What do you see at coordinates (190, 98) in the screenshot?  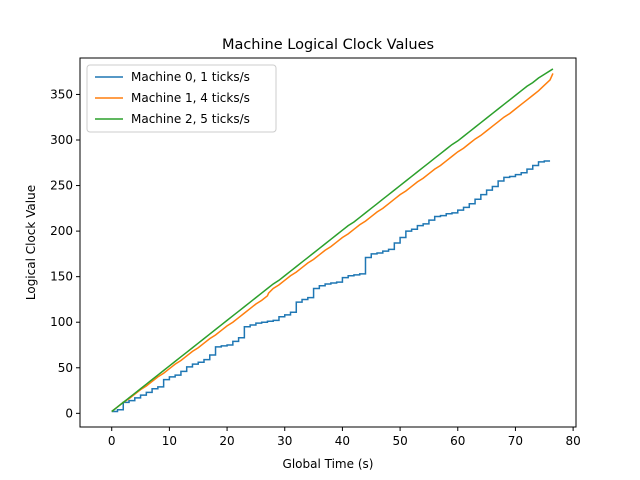 I see `legend-label-machine-1: Machine 1, 4 ticks/s` at bounding box center [190, 98].